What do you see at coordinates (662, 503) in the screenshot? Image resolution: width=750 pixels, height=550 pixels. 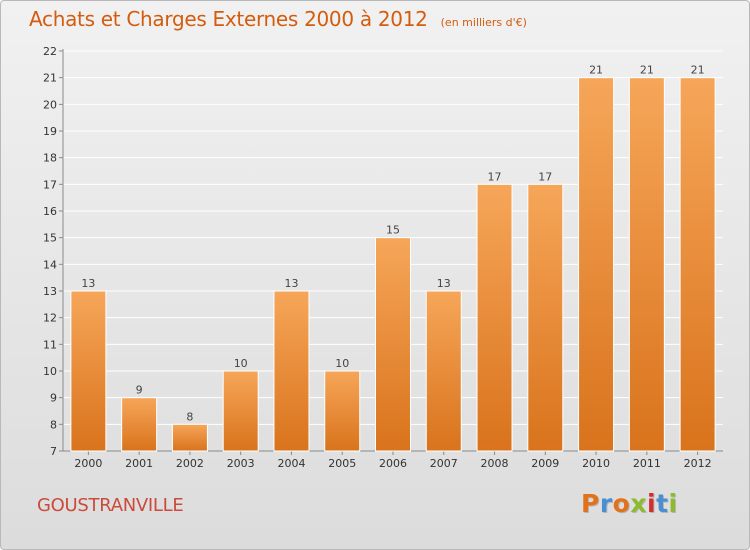 I see `logo-letter: t` at bounding box center [662, 503].